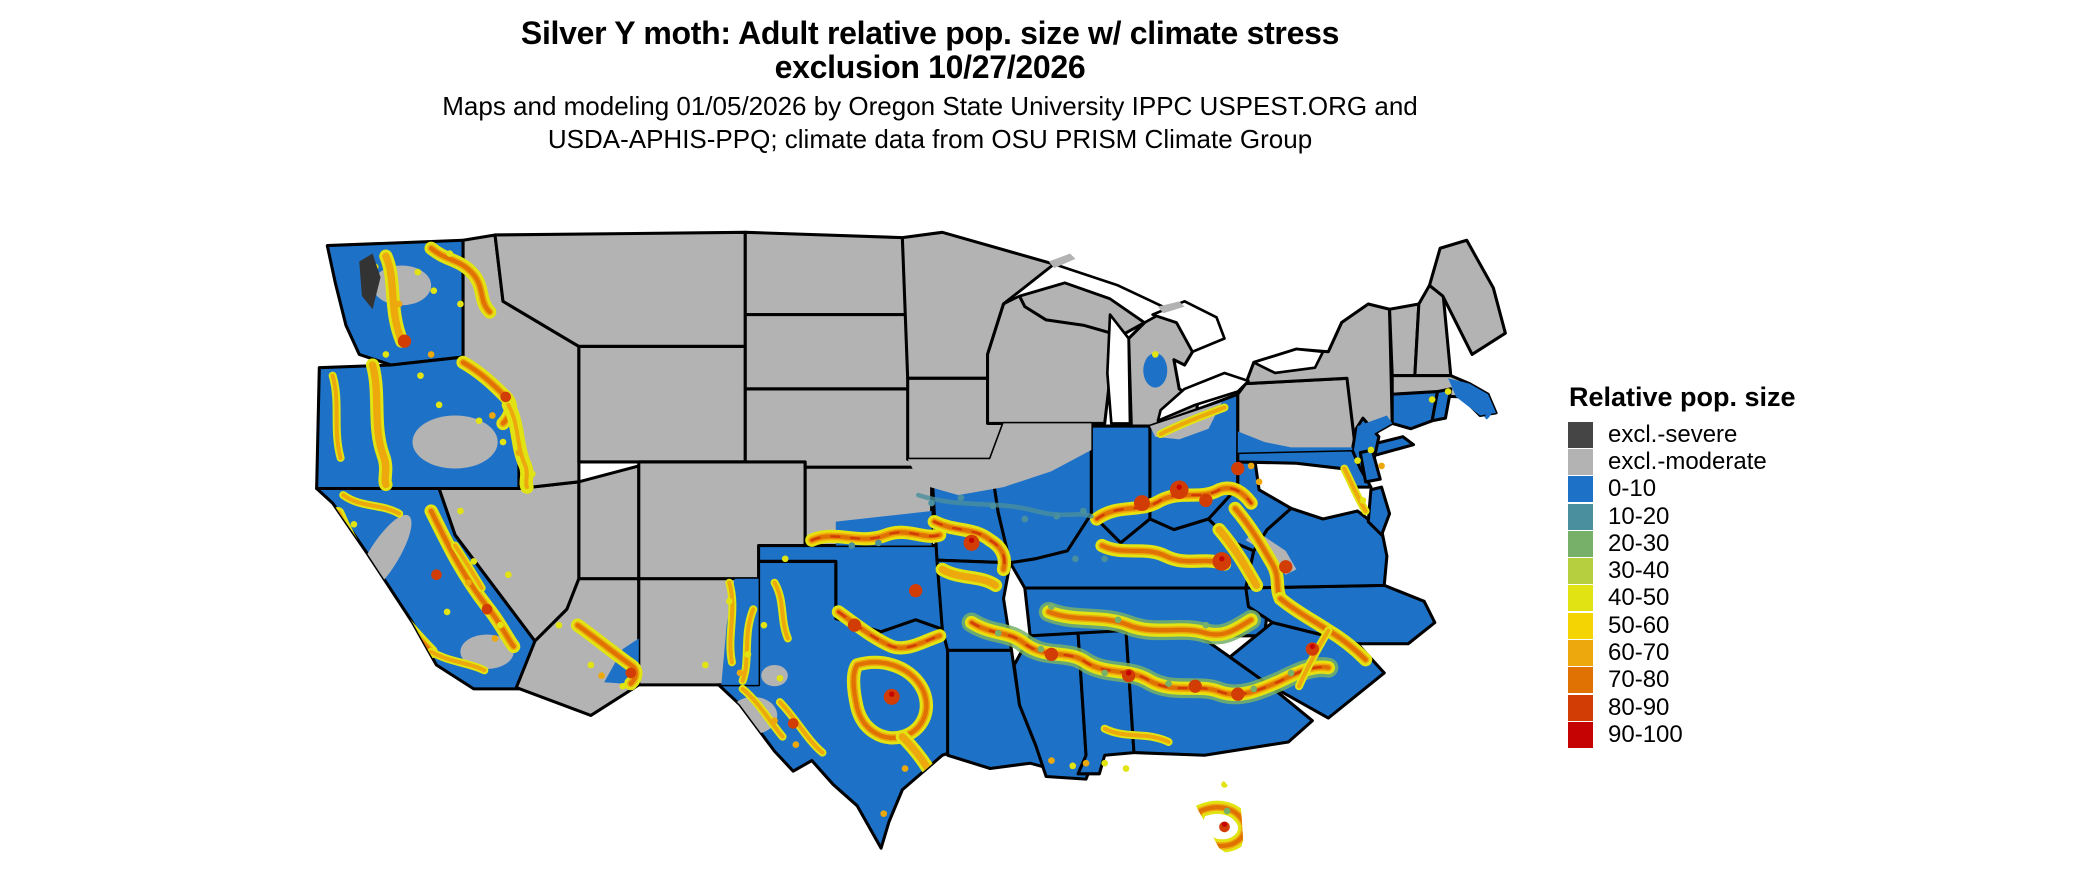  Describe the element at coordinates (370, 281) in the screenshot. I see `puget-sound` at that location.